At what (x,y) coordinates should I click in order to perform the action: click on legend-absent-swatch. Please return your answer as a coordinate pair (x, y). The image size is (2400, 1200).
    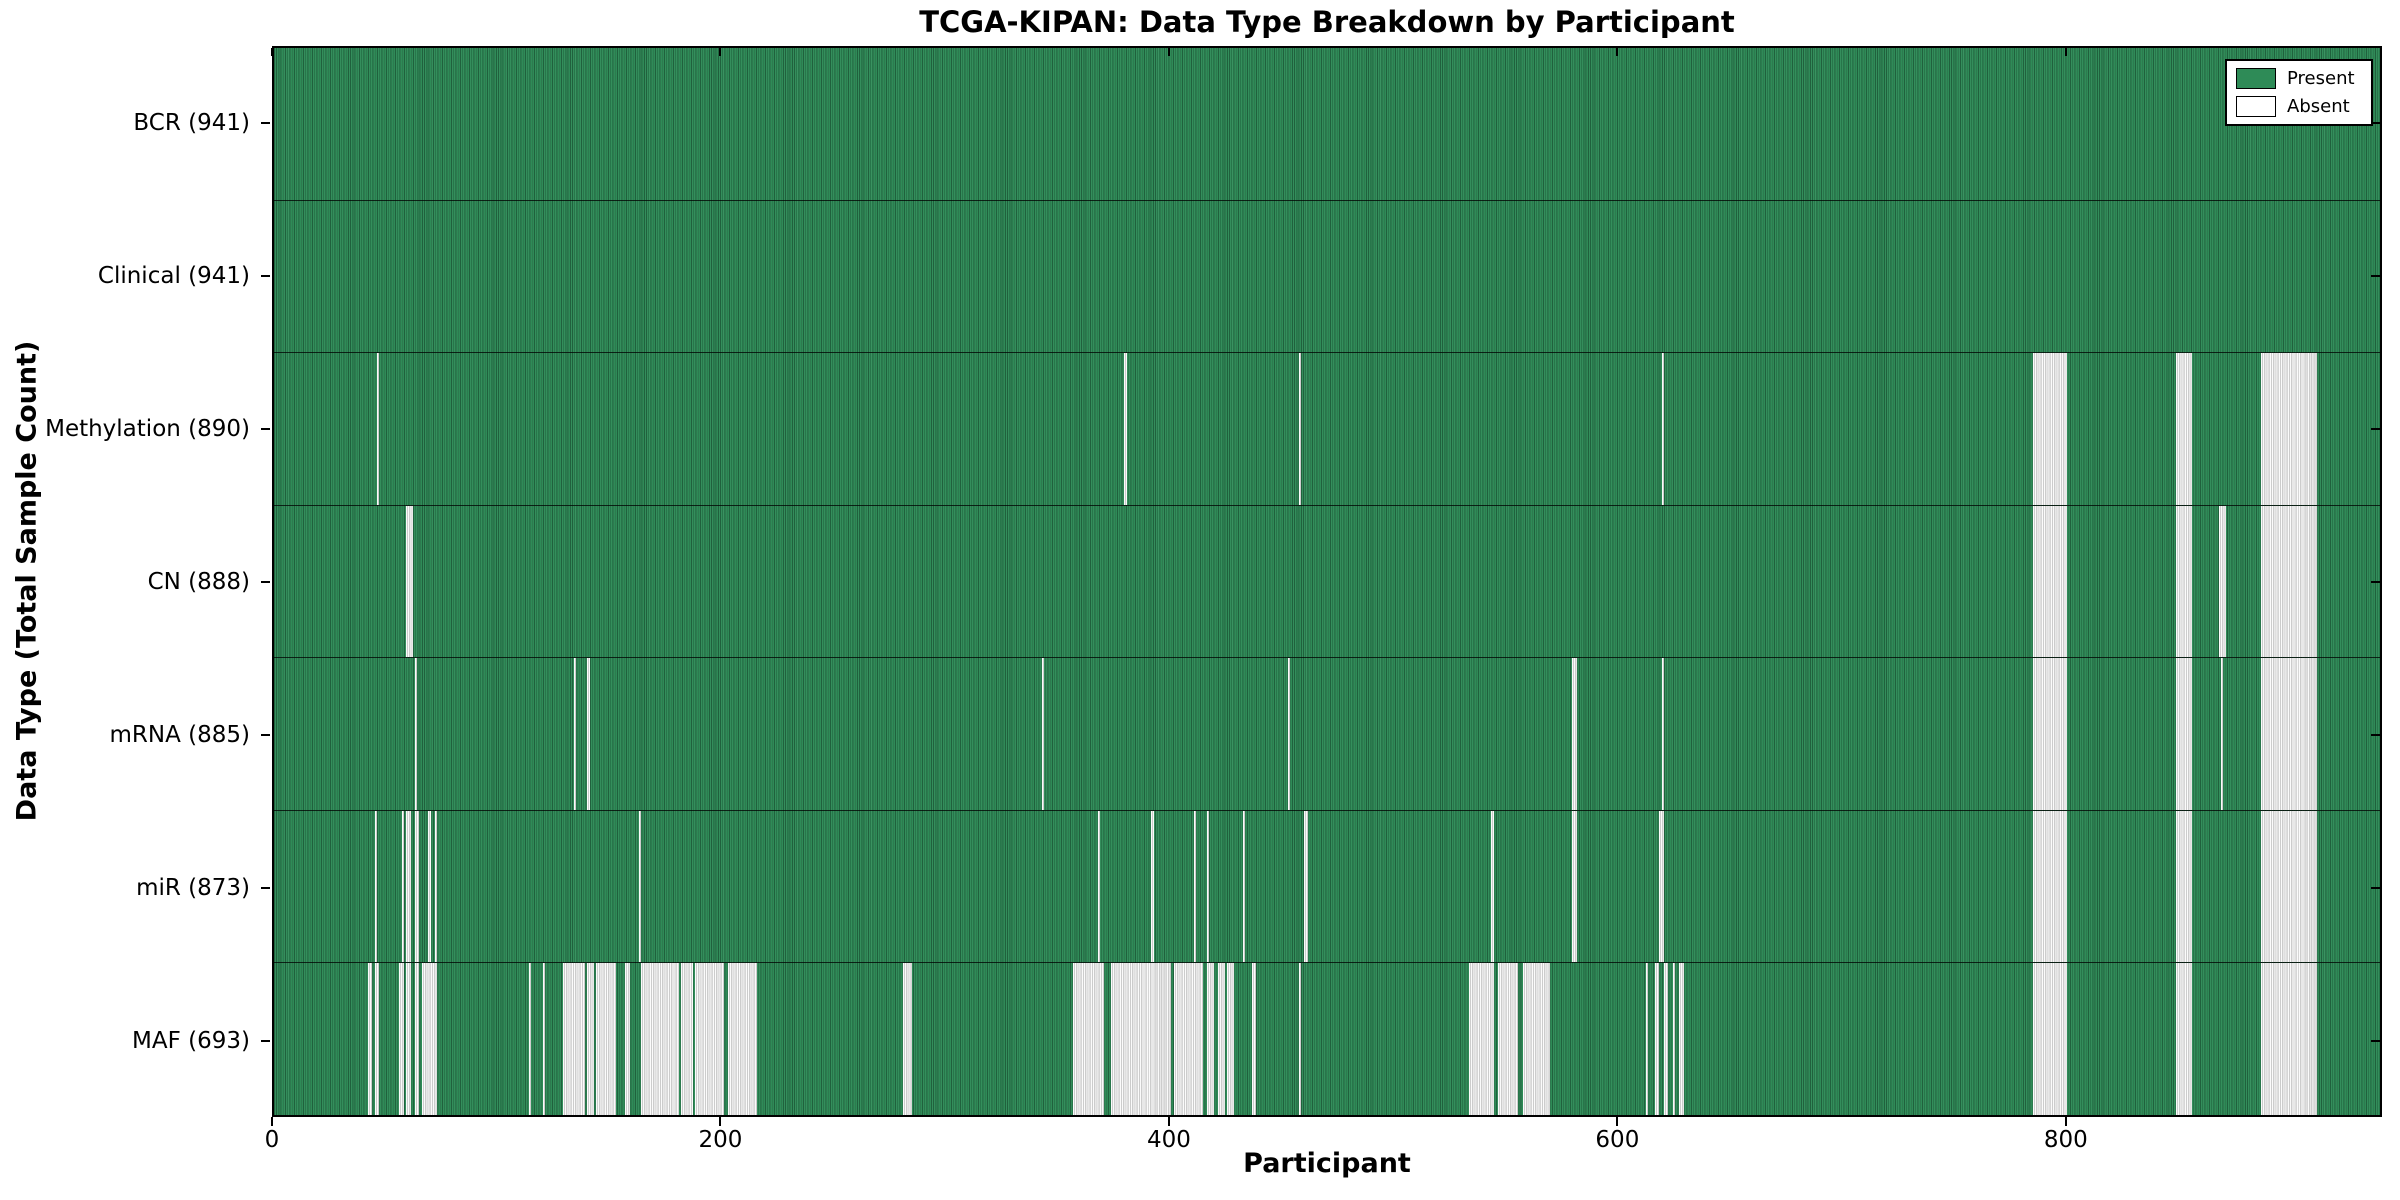
    Looking at the image, I should click on (2256, 106).